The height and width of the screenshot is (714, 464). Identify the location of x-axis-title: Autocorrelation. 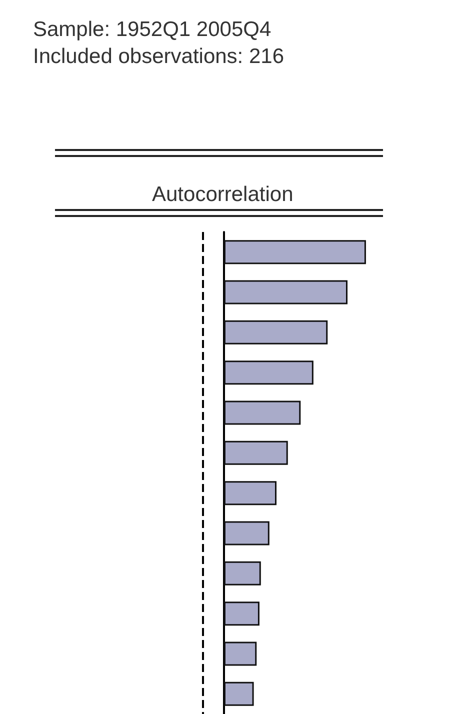
(223, 194).